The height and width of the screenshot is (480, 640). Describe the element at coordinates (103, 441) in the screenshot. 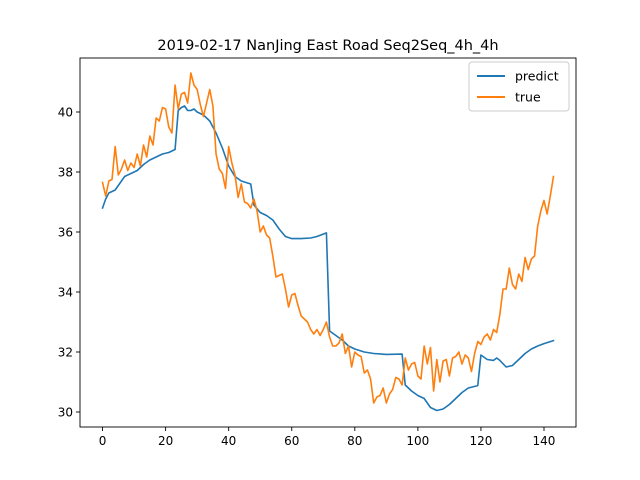

I see `x-tick-label: 0` at that location.